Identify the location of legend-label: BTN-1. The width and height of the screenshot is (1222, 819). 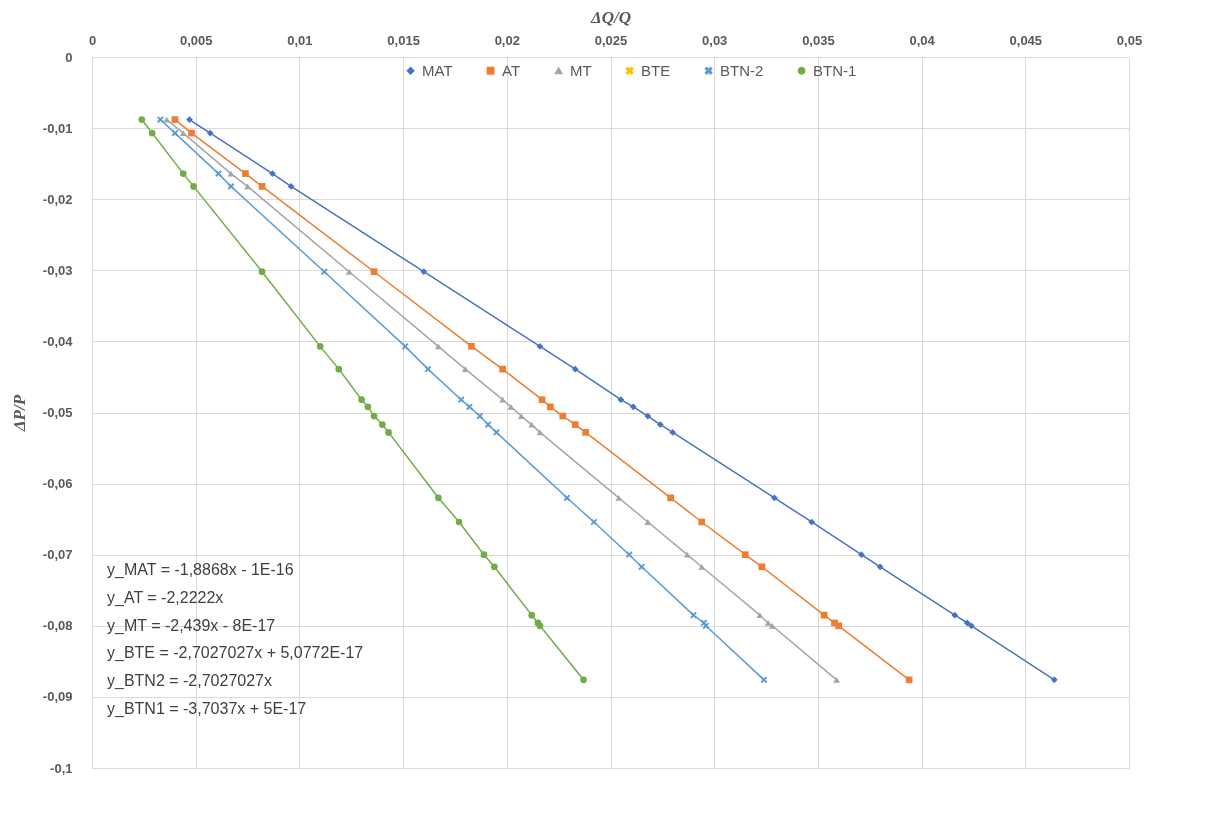
(835, 70).